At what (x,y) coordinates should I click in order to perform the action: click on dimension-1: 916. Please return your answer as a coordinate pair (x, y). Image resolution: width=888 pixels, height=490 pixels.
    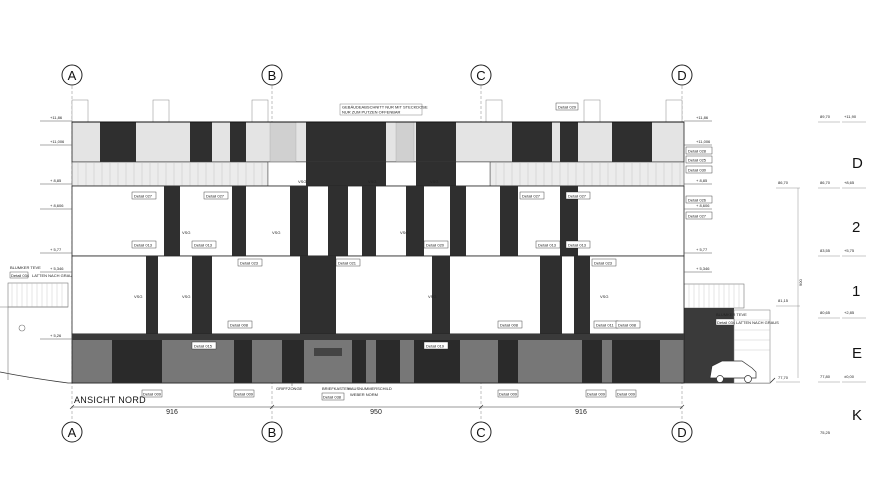
    Looking at the image, I should click on (172, 412).